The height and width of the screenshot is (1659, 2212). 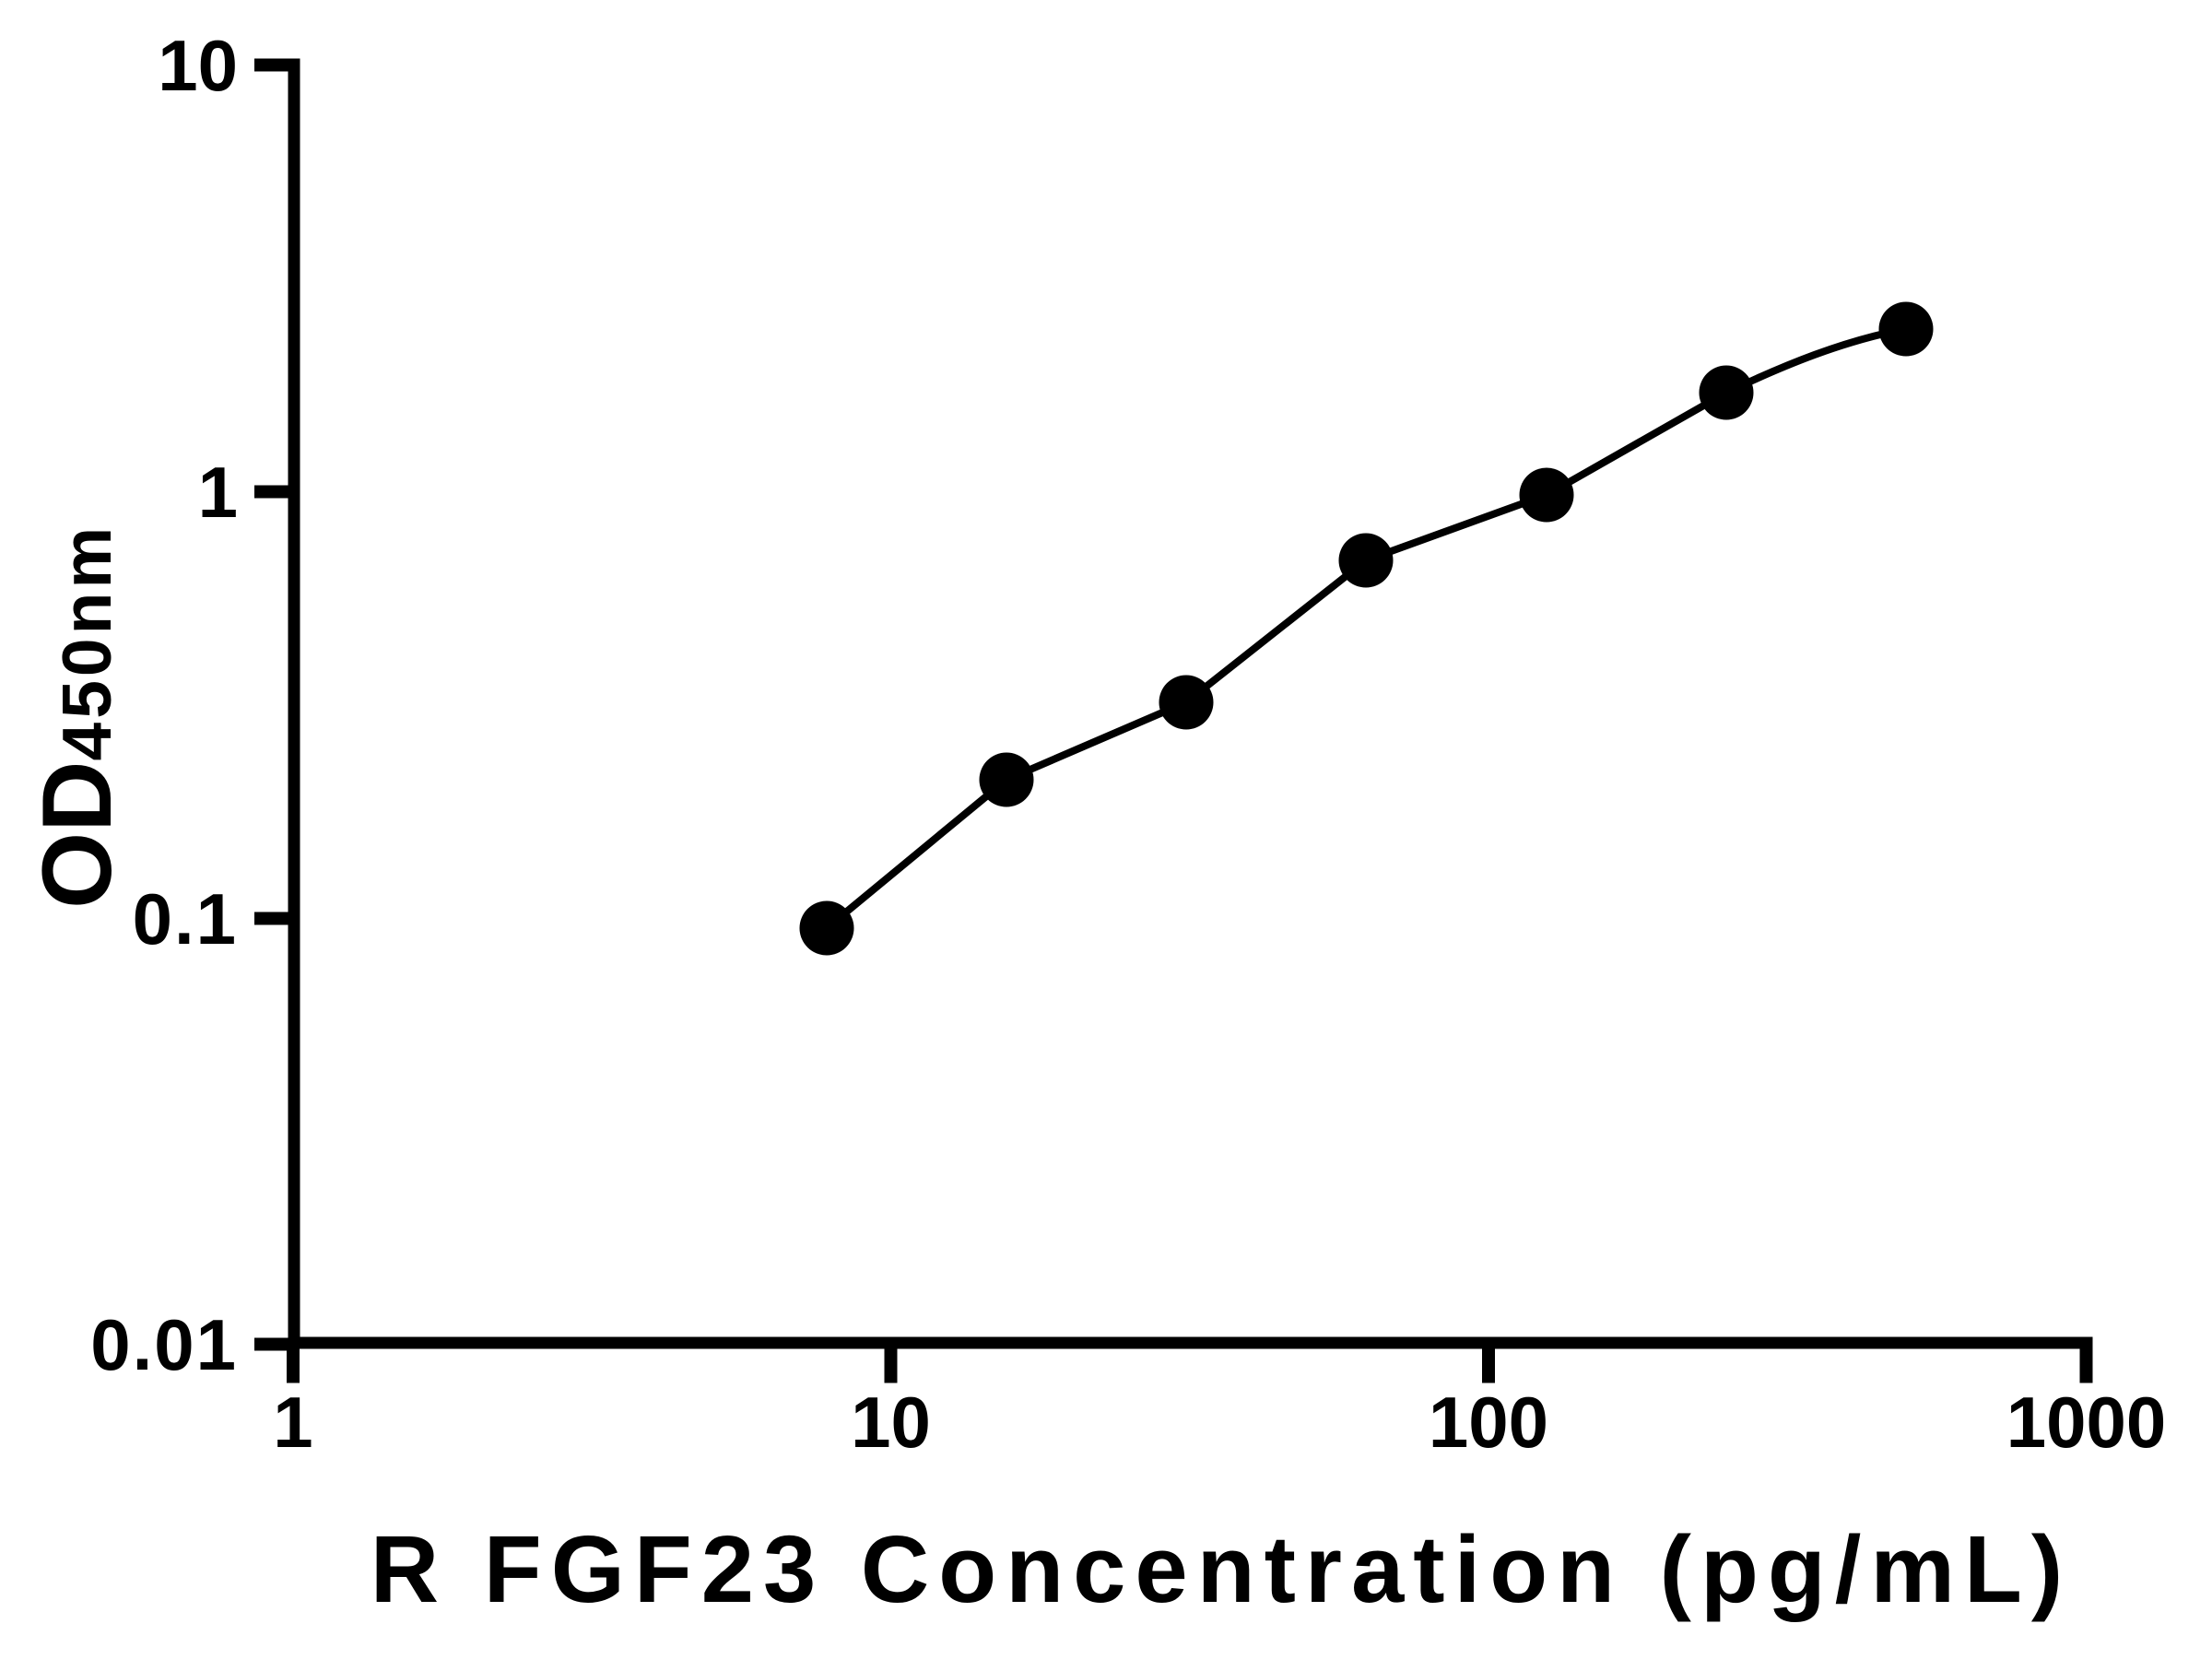 I want to click on svg-text: 1000, so click(x=2086, y=1422).